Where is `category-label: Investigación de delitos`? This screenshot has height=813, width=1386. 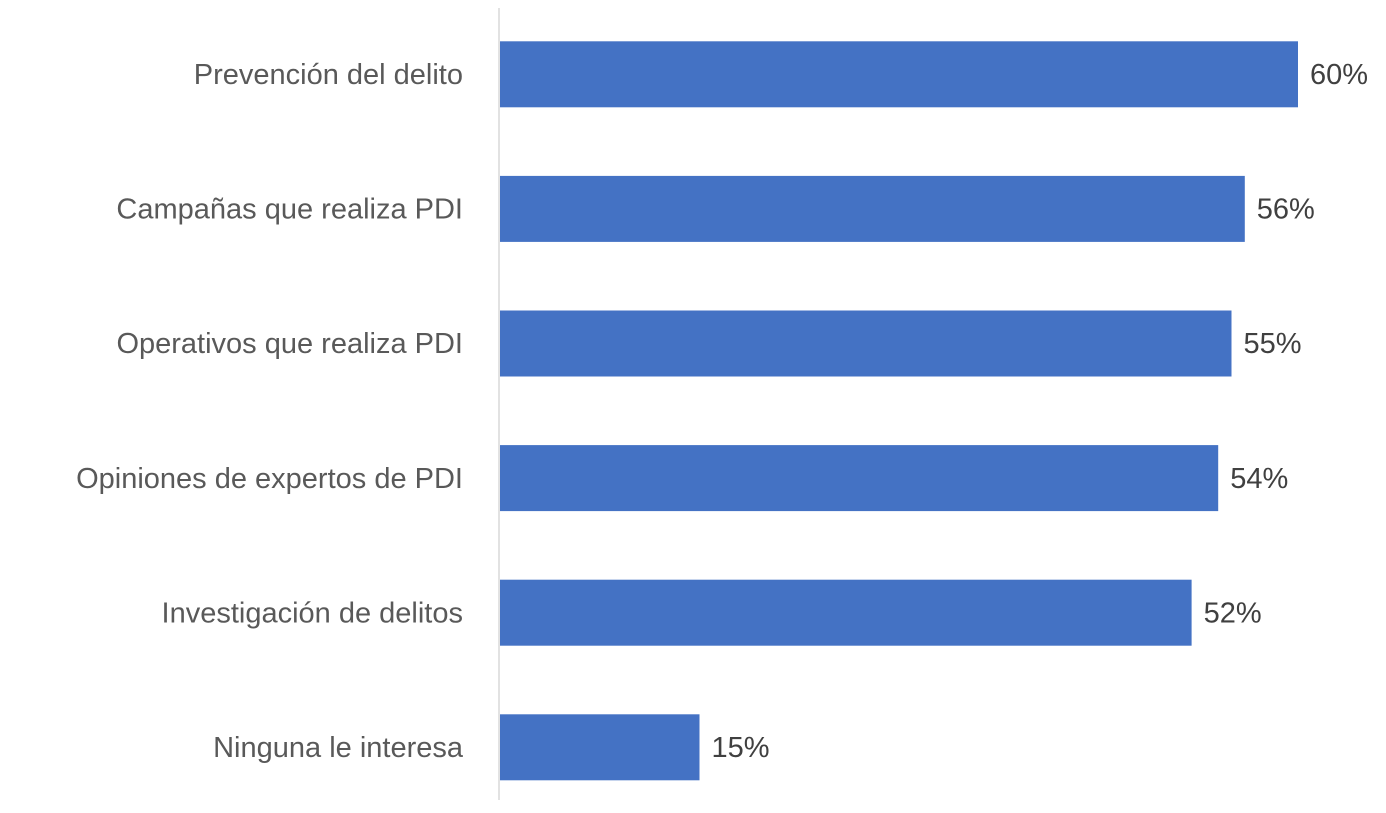
category-label: Investigación de delitos is located at coordinates (312, 613).